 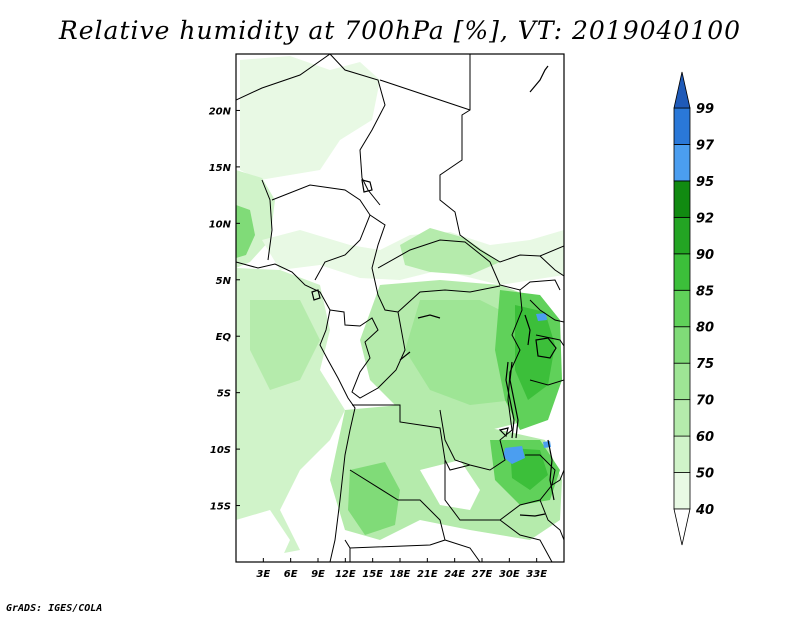 What do you see at coordinates (291, 574) in the screenshot?
I see `x-tick-label: 6E` at bounding box center [291, 574].